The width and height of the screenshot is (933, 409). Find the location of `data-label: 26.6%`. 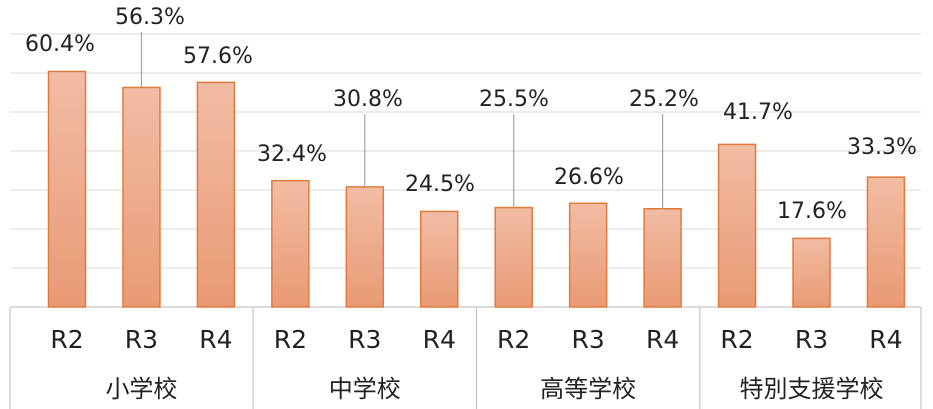

data-label: 26.6% is located at coordinates (589, 177).